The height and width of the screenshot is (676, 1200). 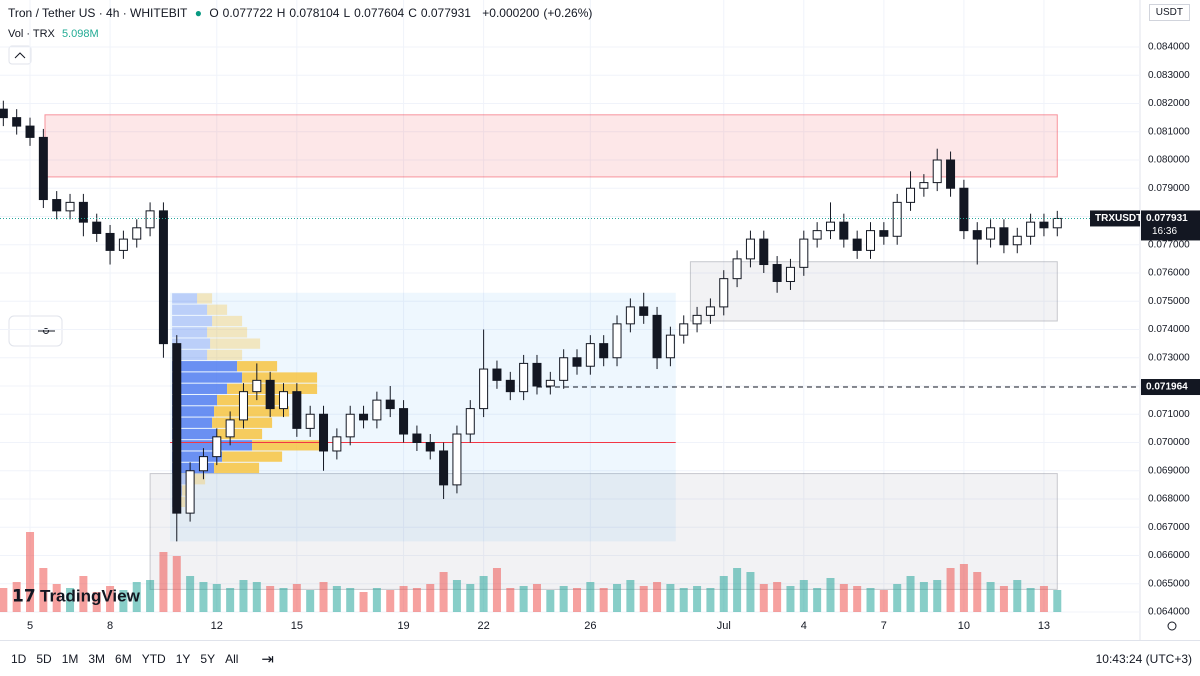 I want to click on ohlc-key: L, so click(x=347, y=13).